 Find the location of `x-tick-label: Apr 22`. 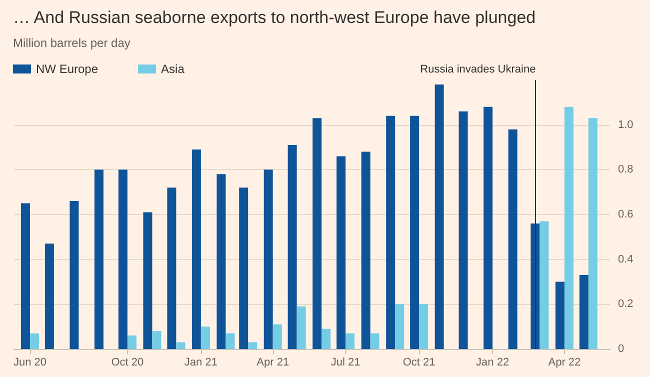

x-tick-label: Apr 22 is located at coordinates (564, 362).